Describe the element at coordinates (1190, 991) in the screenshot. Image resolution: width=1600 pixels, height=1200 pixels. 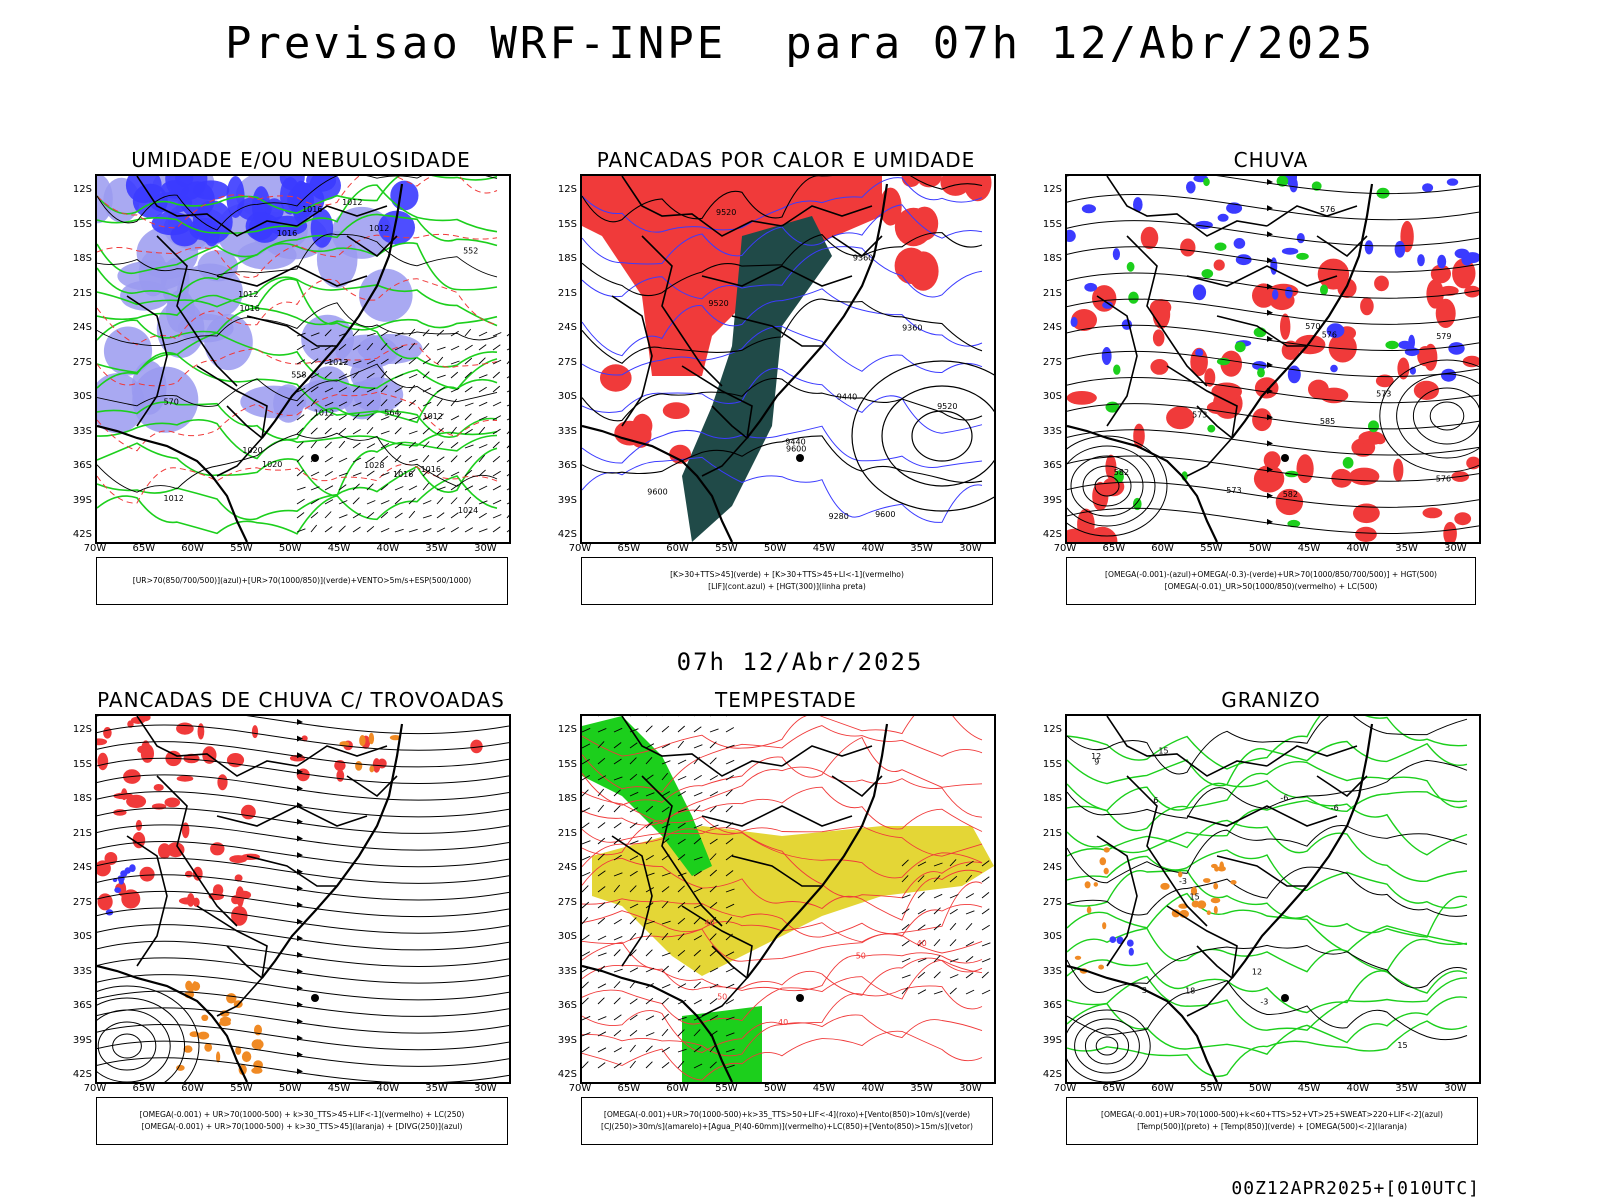
I see `contour-label: 18` at that location.